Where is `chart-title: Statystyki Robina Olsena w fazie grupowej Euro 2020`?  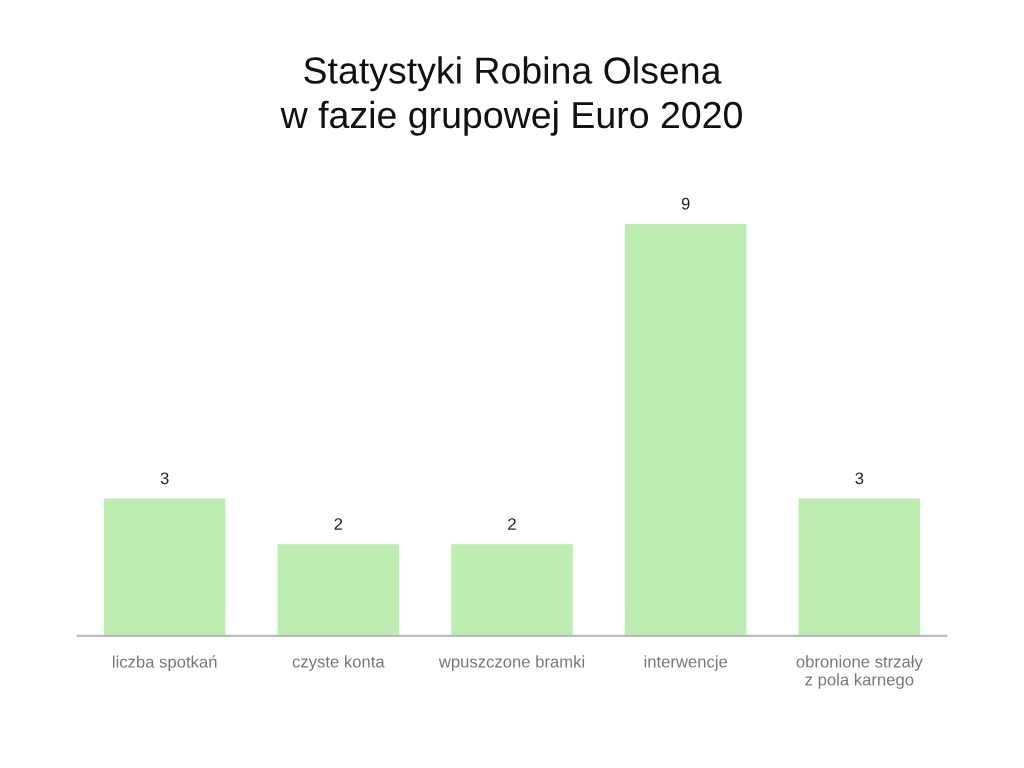
chart-title: Statystyki Robina Olsena w fazie grupowej Euro 2020 is located at coordinates (511, 96).